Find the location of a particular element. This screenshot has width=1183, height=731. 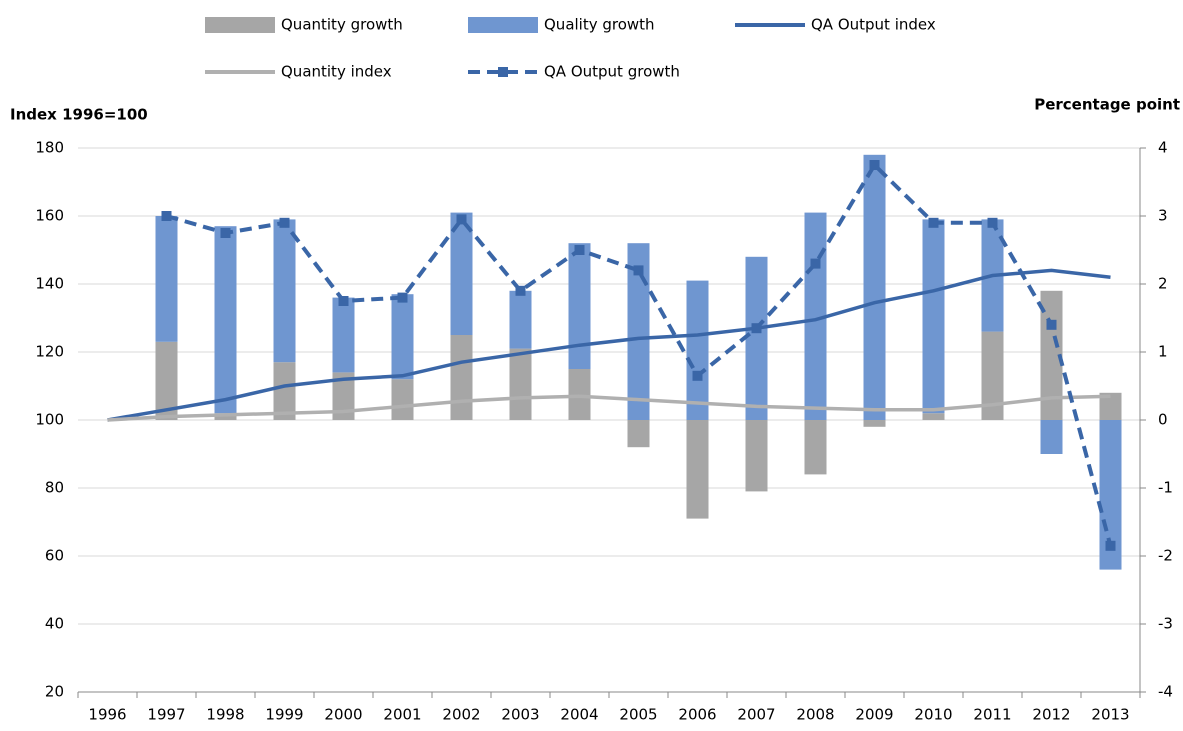

y2-tick-label: -2 is located at coordinates (1165, 556).